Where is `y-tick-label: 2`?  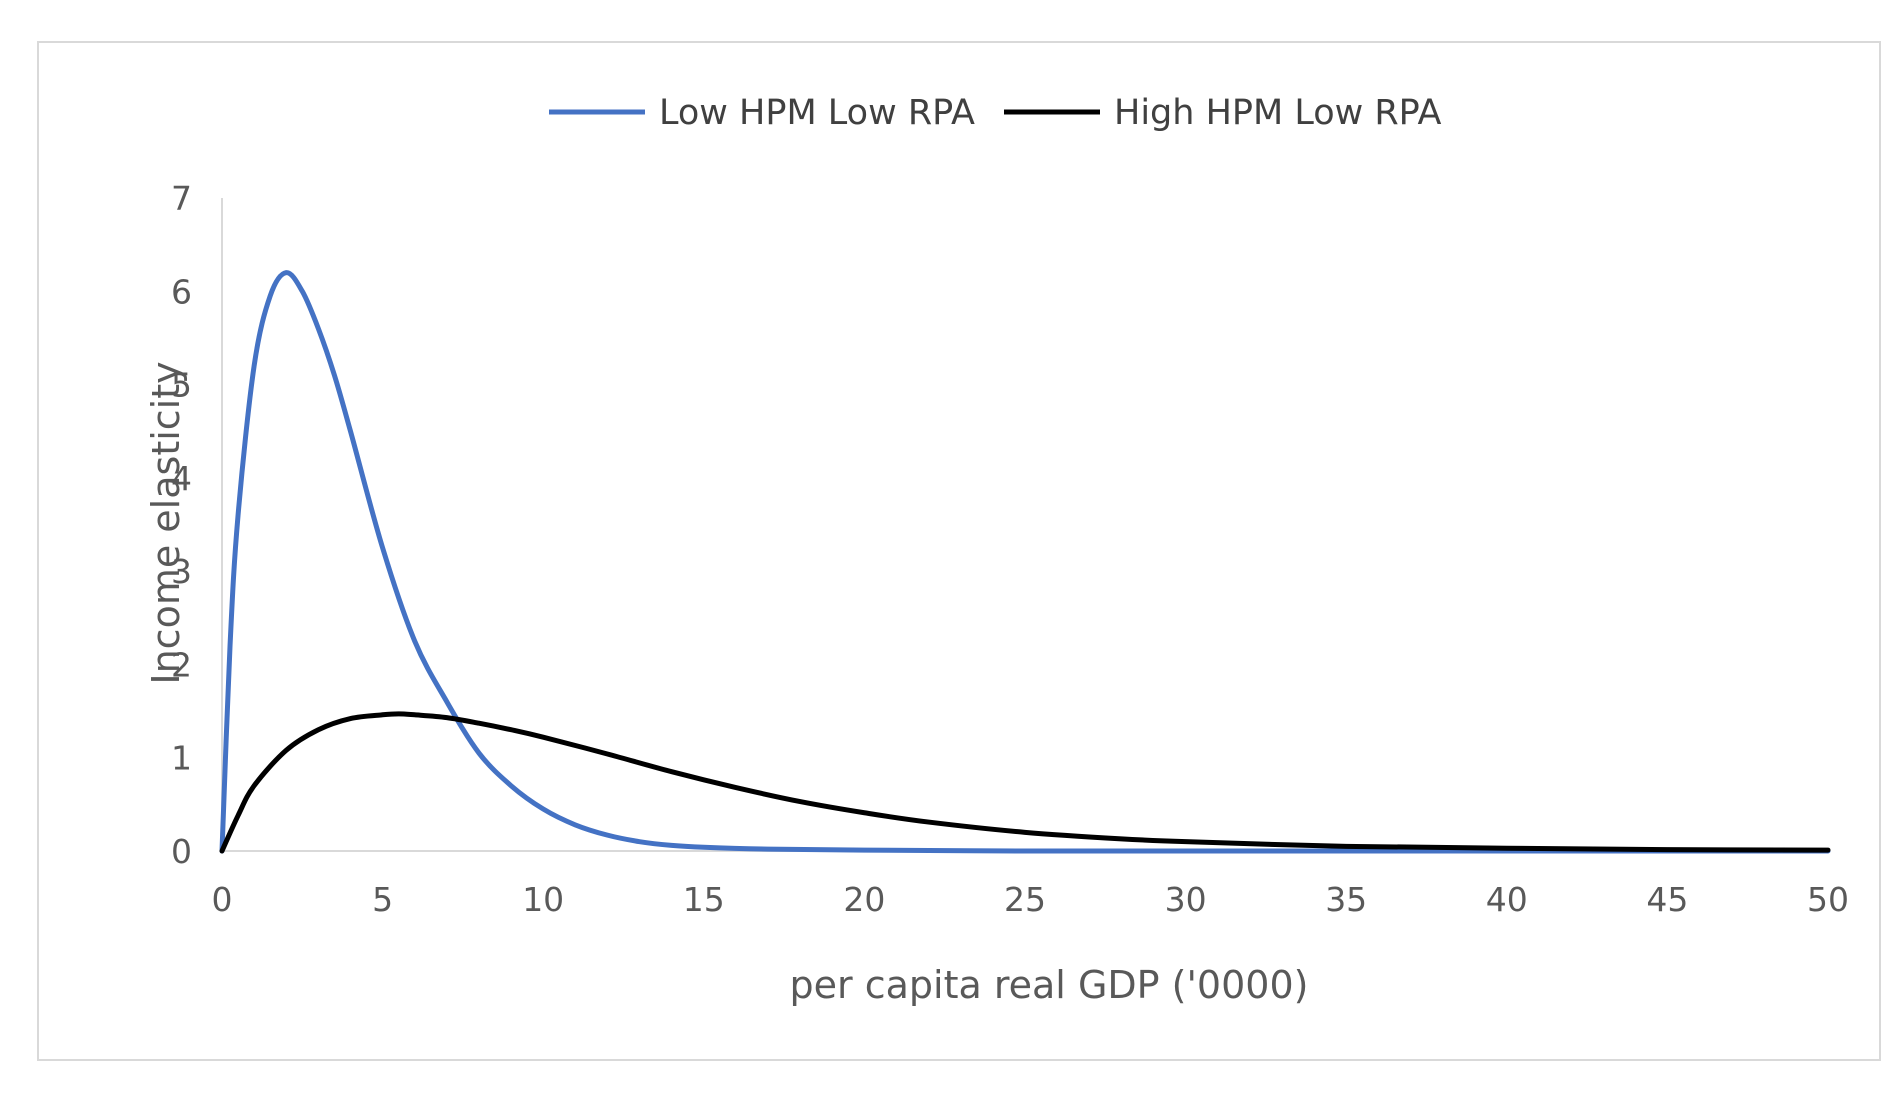
y-tick-label: 2 is located at coordinates (181, 664).